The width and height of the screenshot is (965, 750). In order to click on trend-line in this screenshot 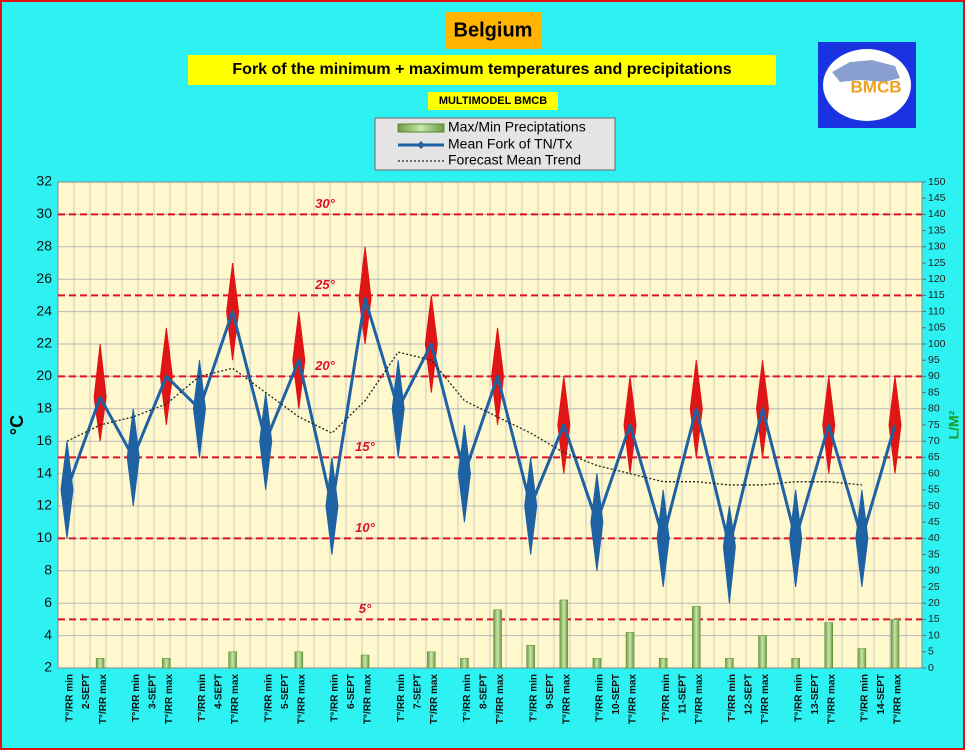, I will do `click(464, 418)`.